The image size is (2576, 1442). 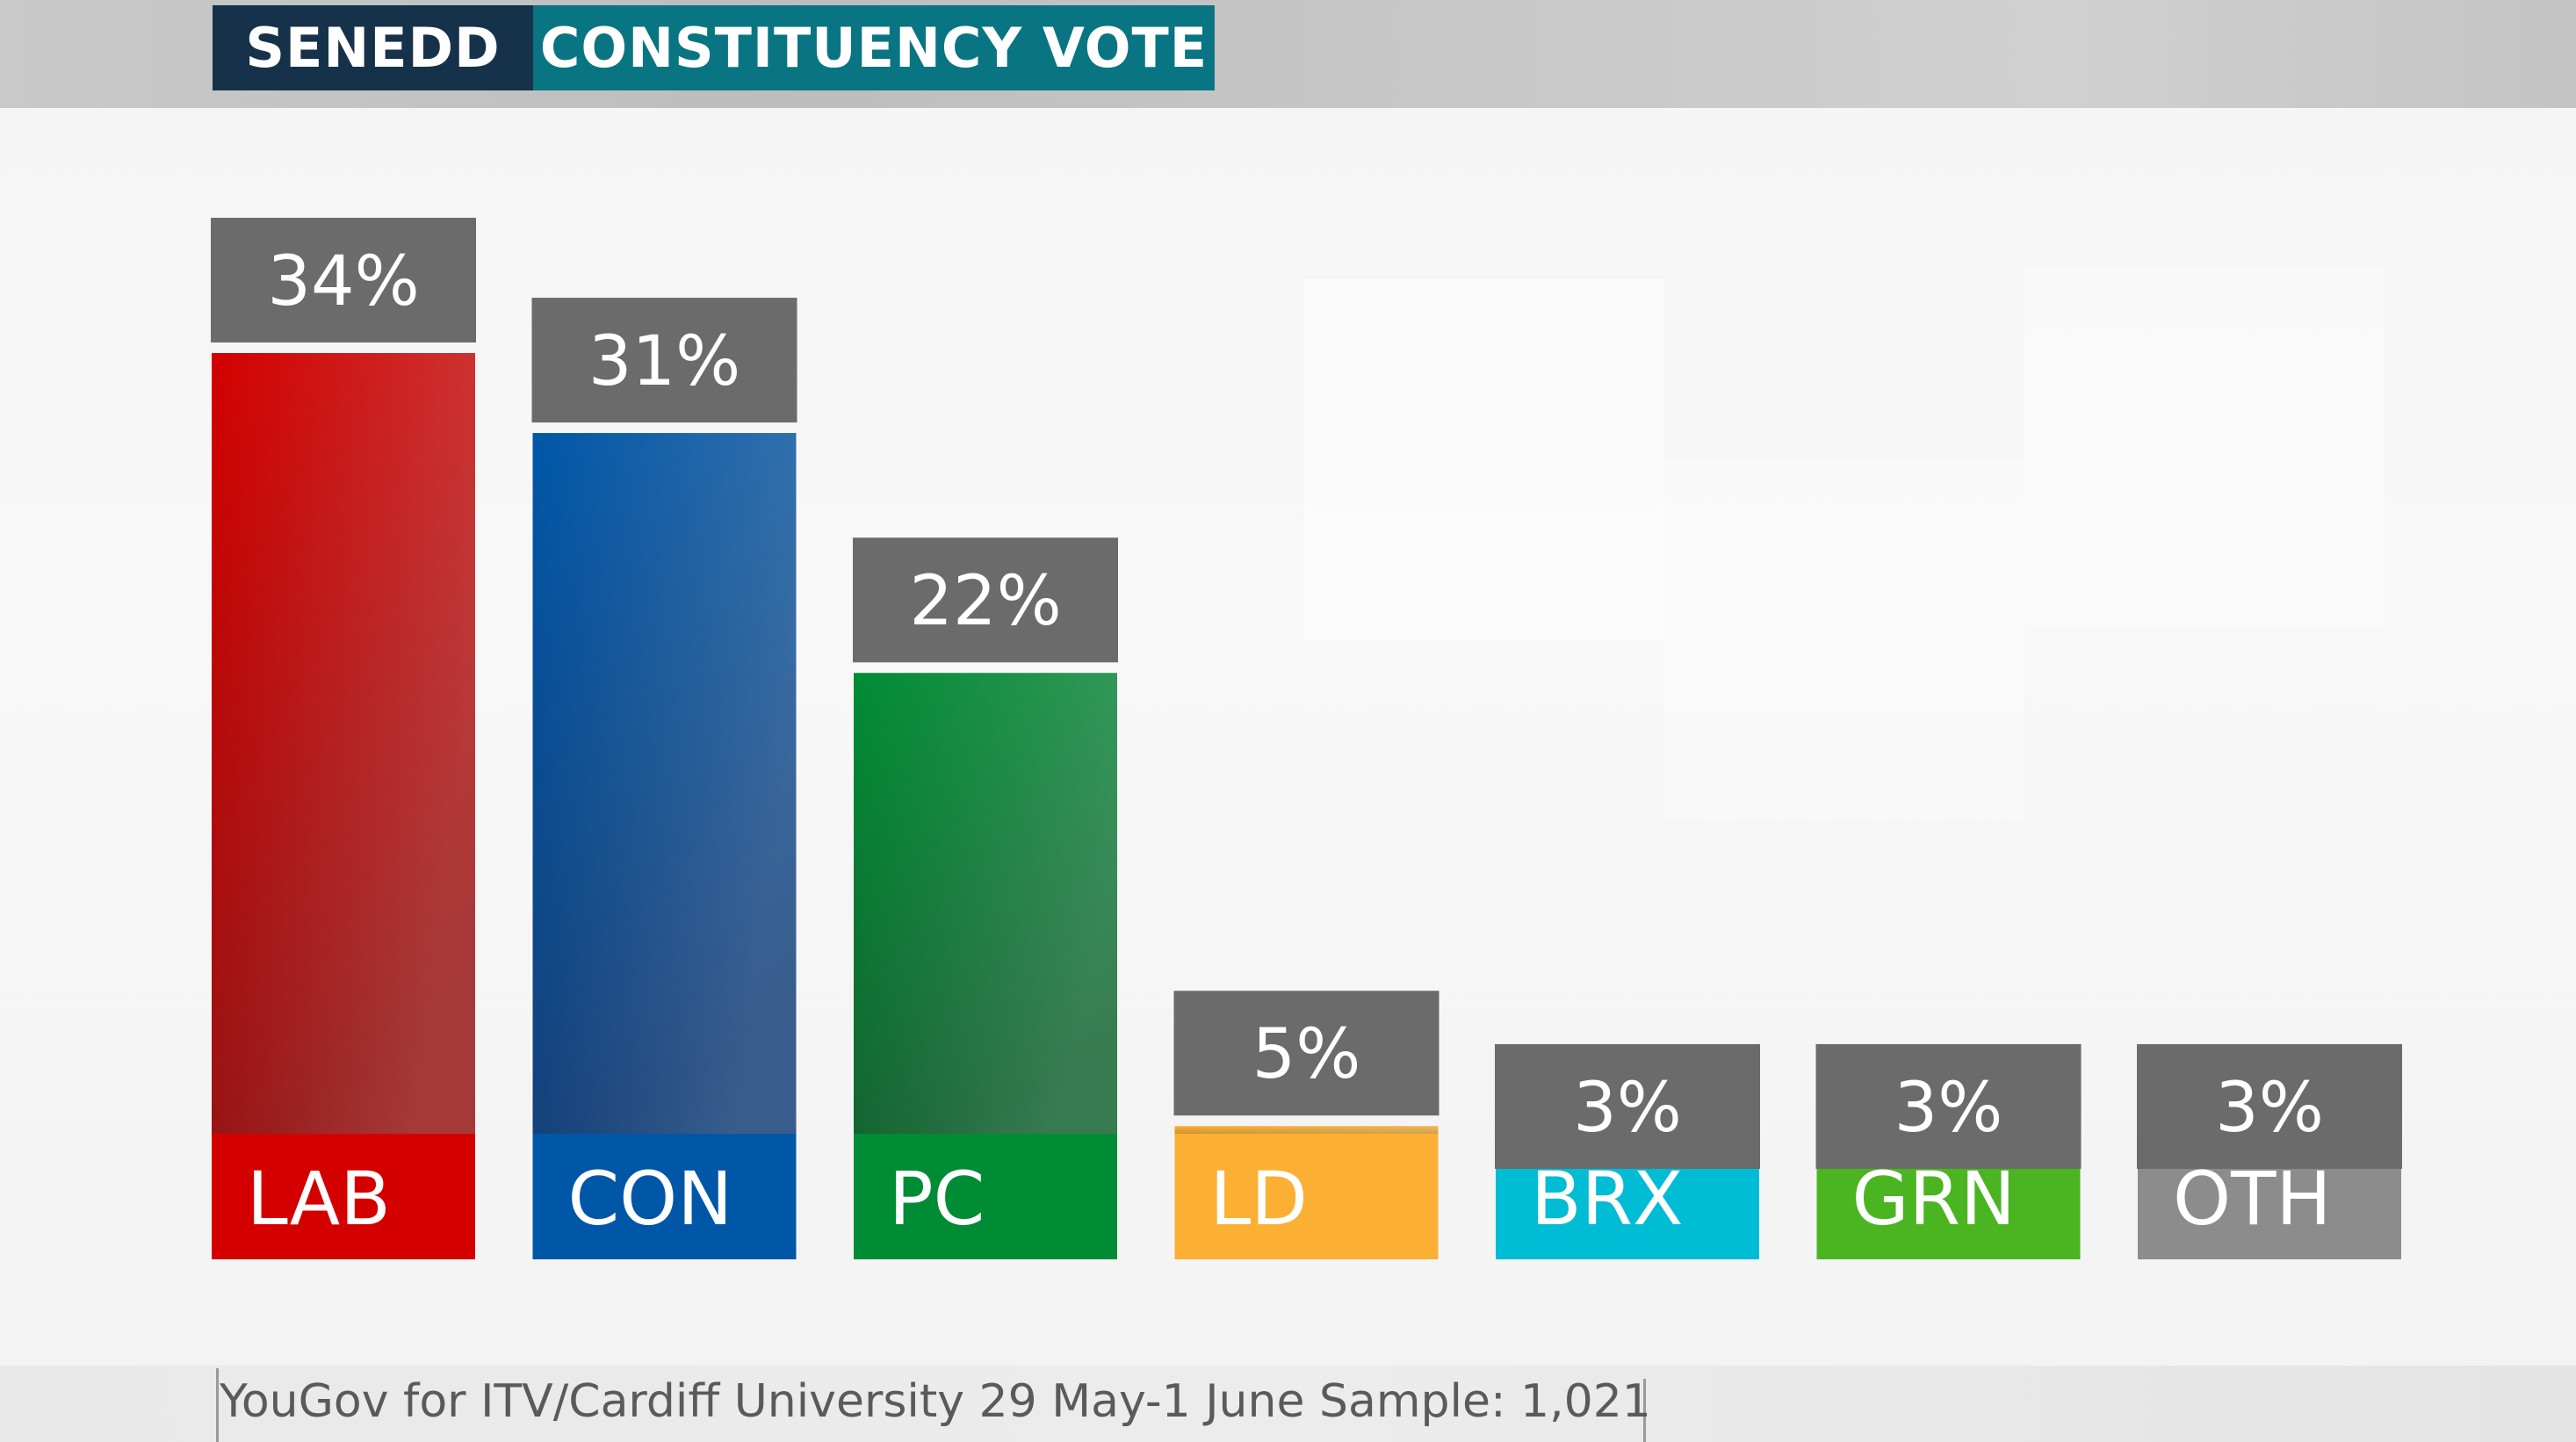 I want to click on title-senedd: SENEDD, so click(x=373, y=47).